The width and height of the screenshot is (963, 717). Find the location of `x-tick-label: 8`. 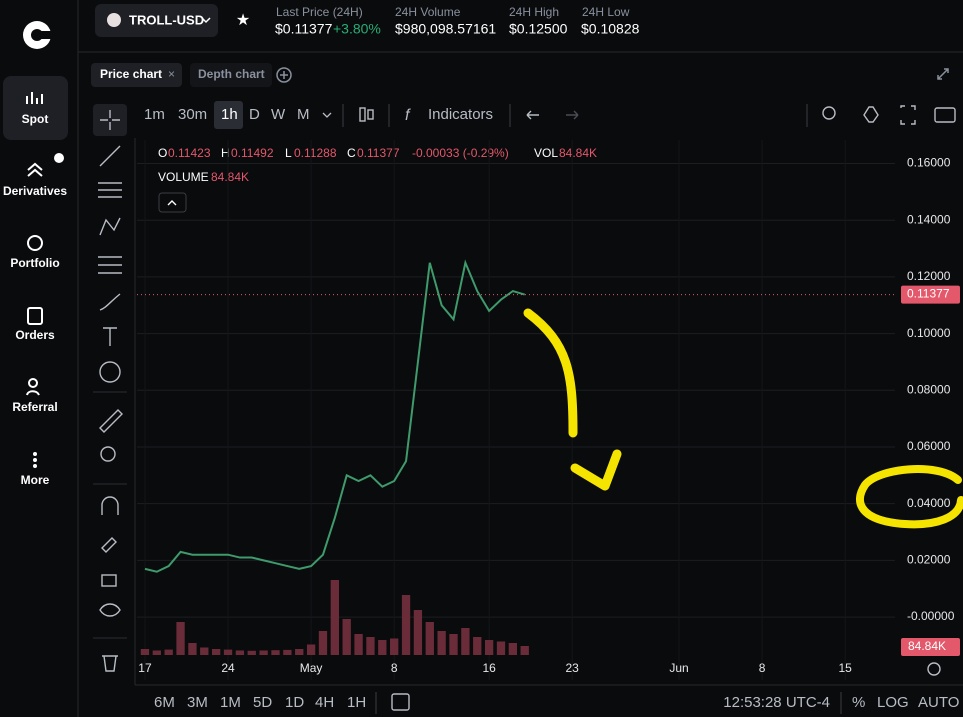

x-tick-label: 8 is located at coordinates (394, 668).